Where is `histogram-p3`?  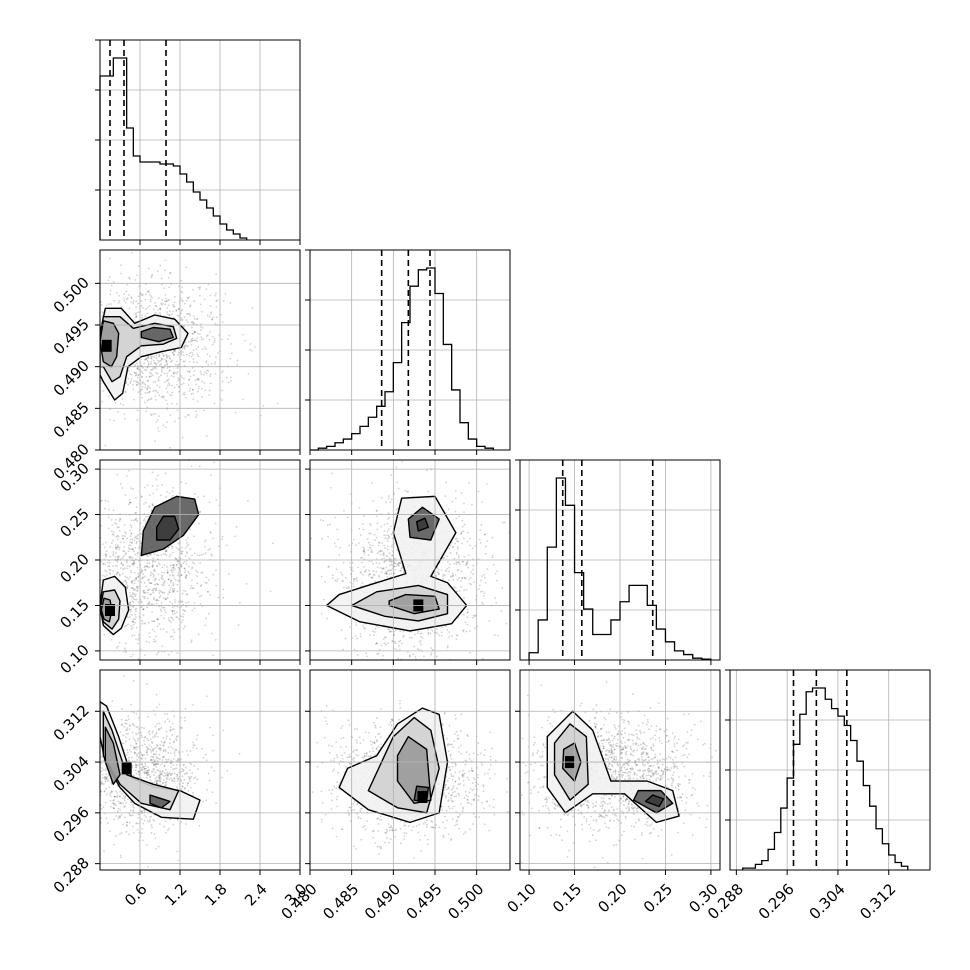
histogram-p3 is located at coordinates (825, 778).